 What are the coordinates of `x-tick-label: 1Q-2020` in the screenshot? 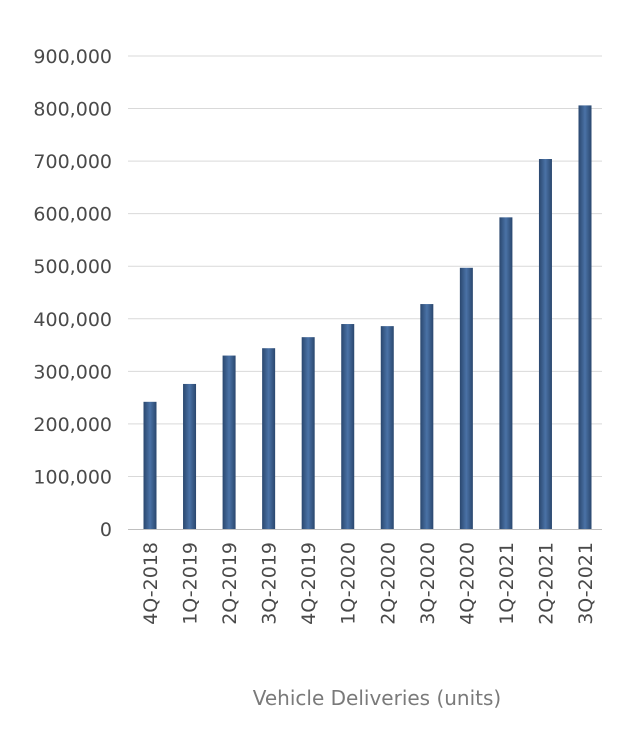 It's located at (349, 583).